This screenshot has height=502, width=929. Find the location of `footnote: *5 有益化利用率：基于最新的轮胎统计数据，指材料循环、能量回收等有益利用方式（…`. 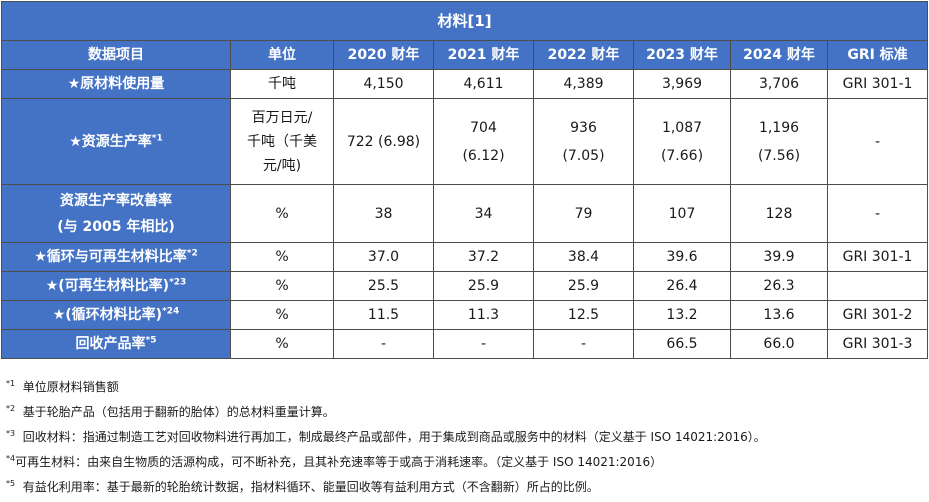

footnote: *5 有益化利用率：基于最新的轮胎统计数据，指材料循环、能量回收等有益利用方式（… is located at coordinates (466, 487).